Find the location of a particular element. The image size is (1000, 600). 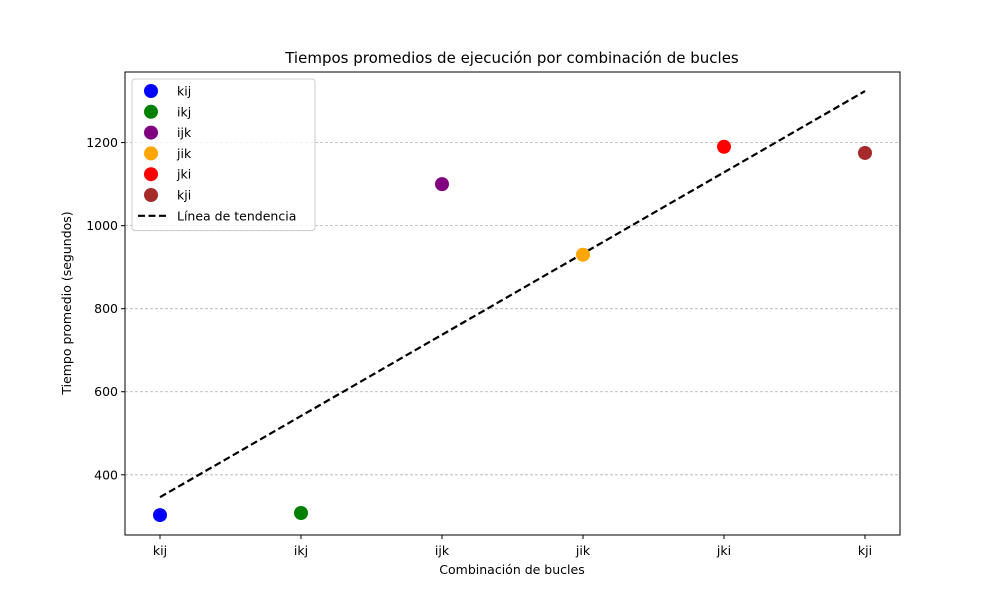

legend-box is located at coordinates (223, 155).